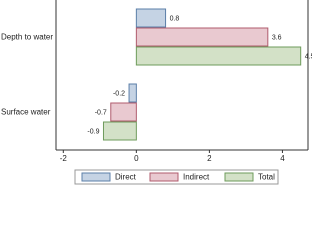 This screenshot has height=240, width=320. What do you see at coordinates (277, 37) in the screenshot?
I see `value-label: 3.6` at bounding box center [277, 37].